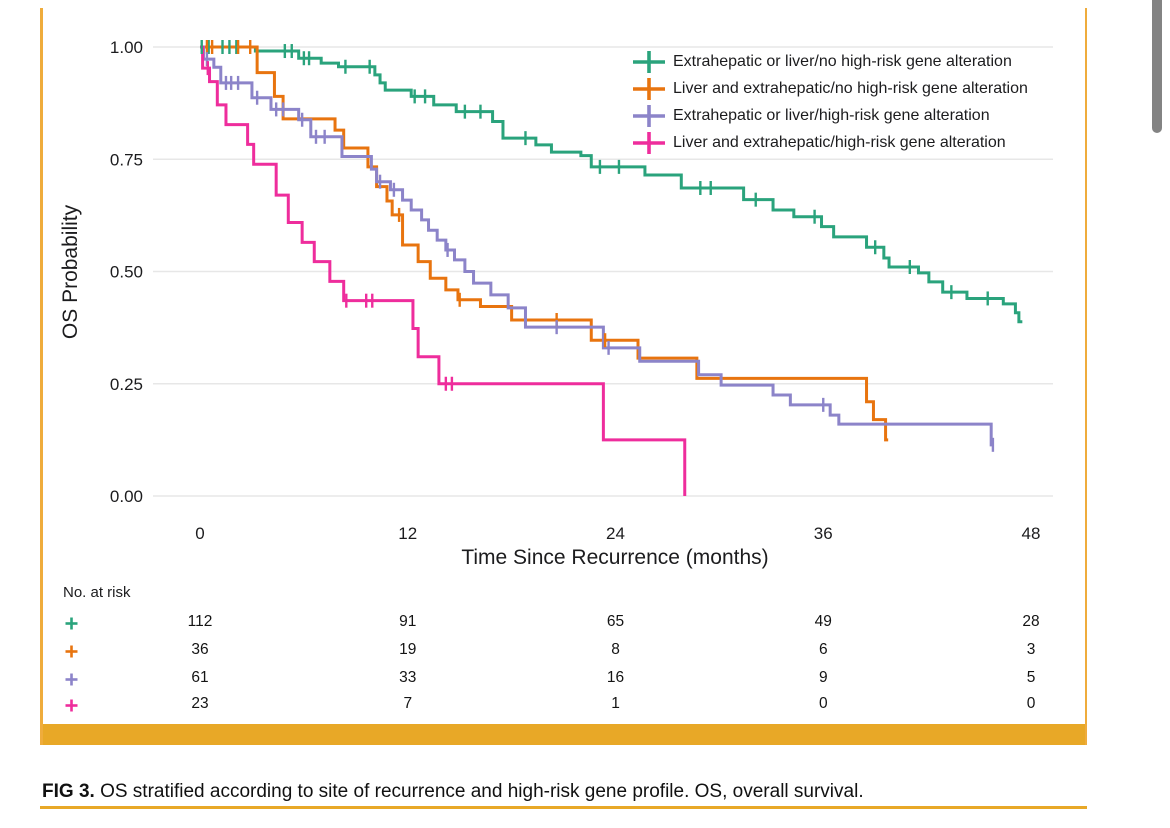  What do you see at coordinates (408, 703) in the screenshot?
I see `risk-count: 7` at bounding box center [408, 703].